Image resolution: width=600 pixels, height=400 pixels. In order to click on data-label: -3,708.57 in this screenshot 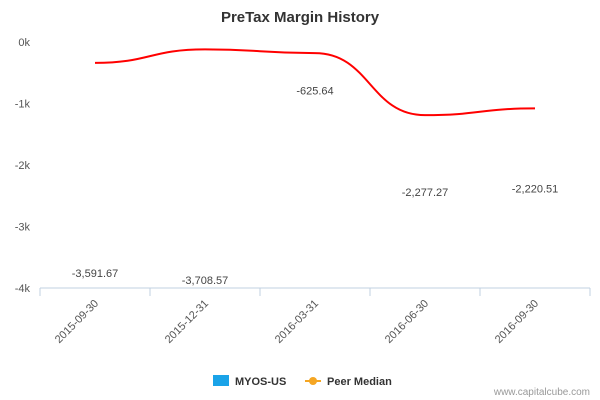, I will do `click(205, 281)`.